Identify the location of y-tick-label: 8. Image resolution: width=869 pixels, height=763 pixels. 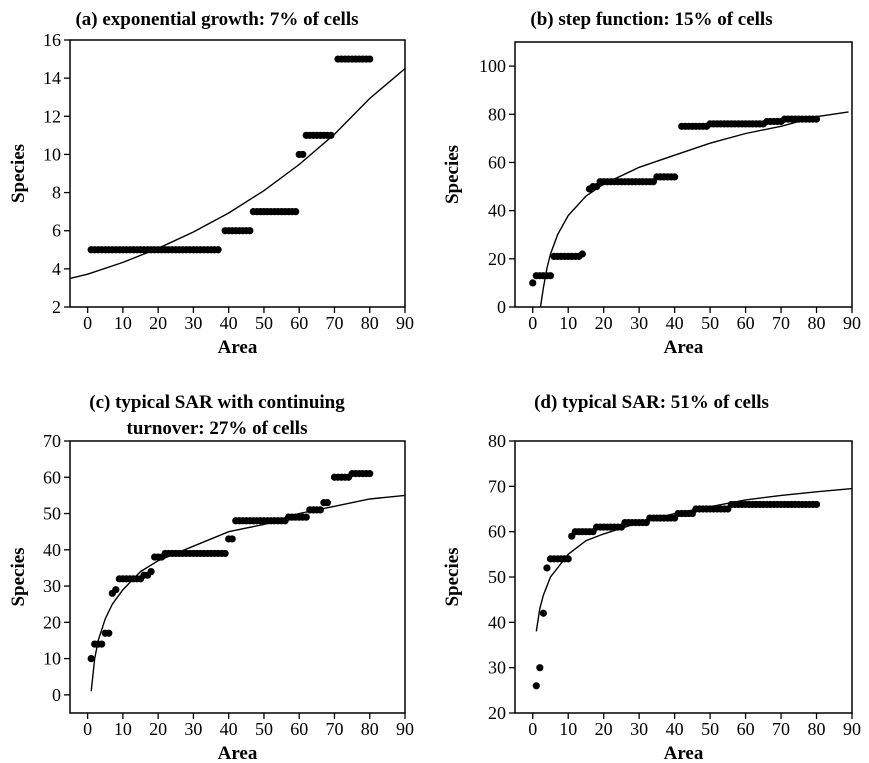
(56, 193).